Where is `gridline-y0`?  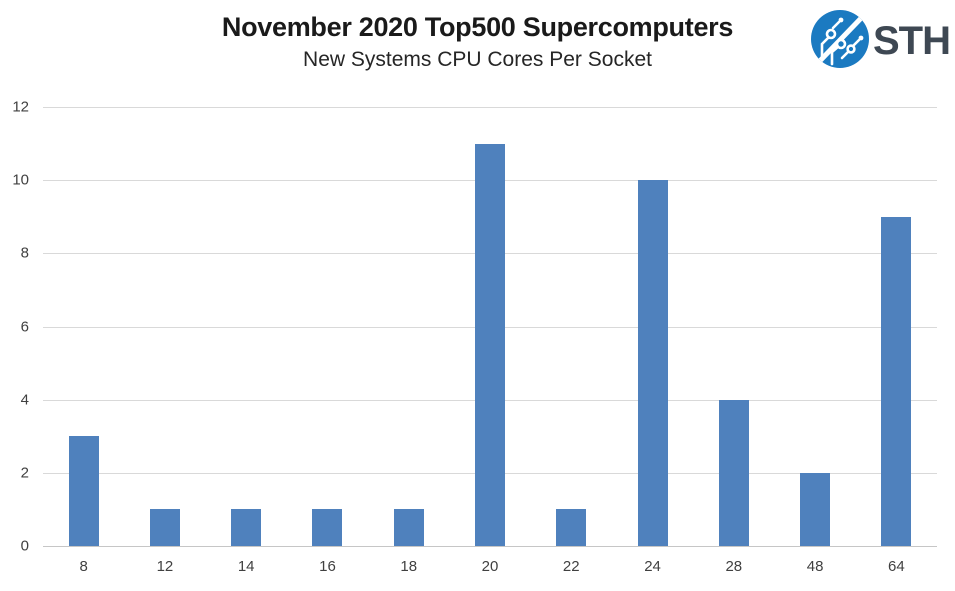 gridline-y0 is located at coordinates (490, 546).